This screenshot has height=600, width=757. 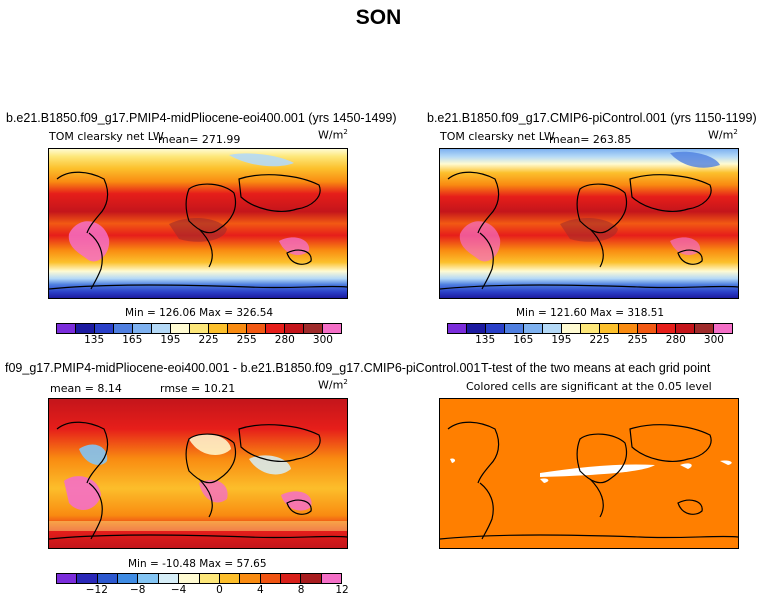 What do you see at coordinates (342, 590) in the screenshot?
I see `colorbar-tick-label: 12` at bounding box center [342, 590].